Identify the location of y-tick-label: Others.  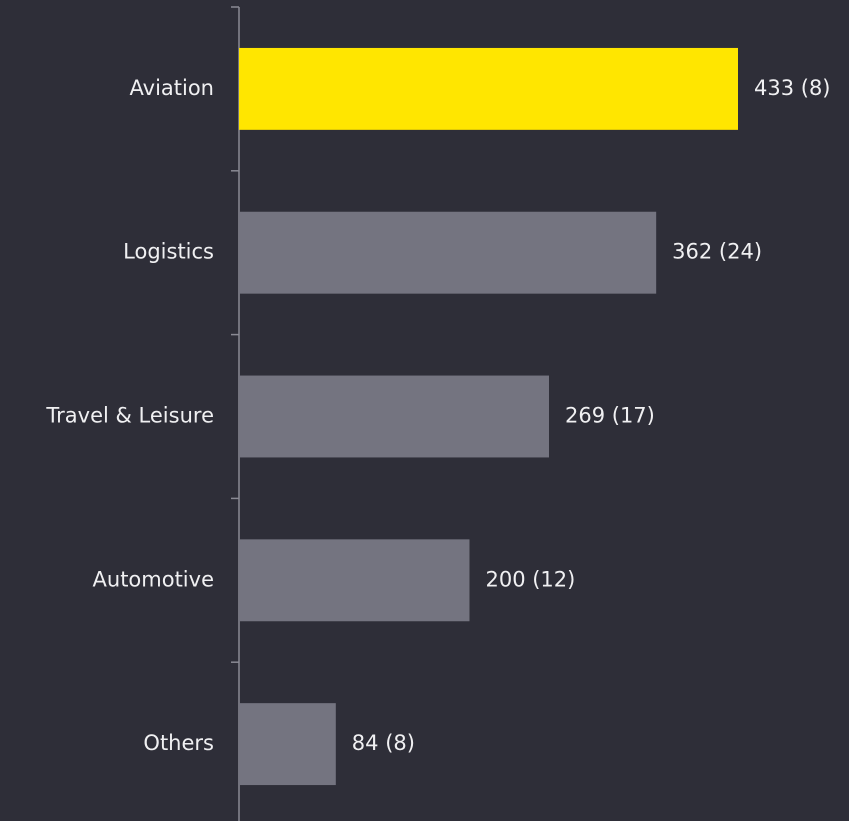
(178, 743).